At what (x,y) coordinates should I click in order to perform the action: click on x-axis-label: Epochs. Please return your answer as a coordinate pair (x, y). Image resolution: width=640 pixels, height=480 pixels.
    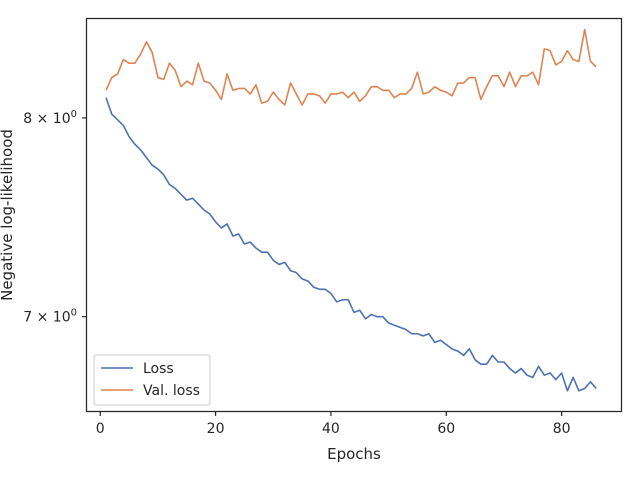
    Looking at the image, I should click on (354, 454).